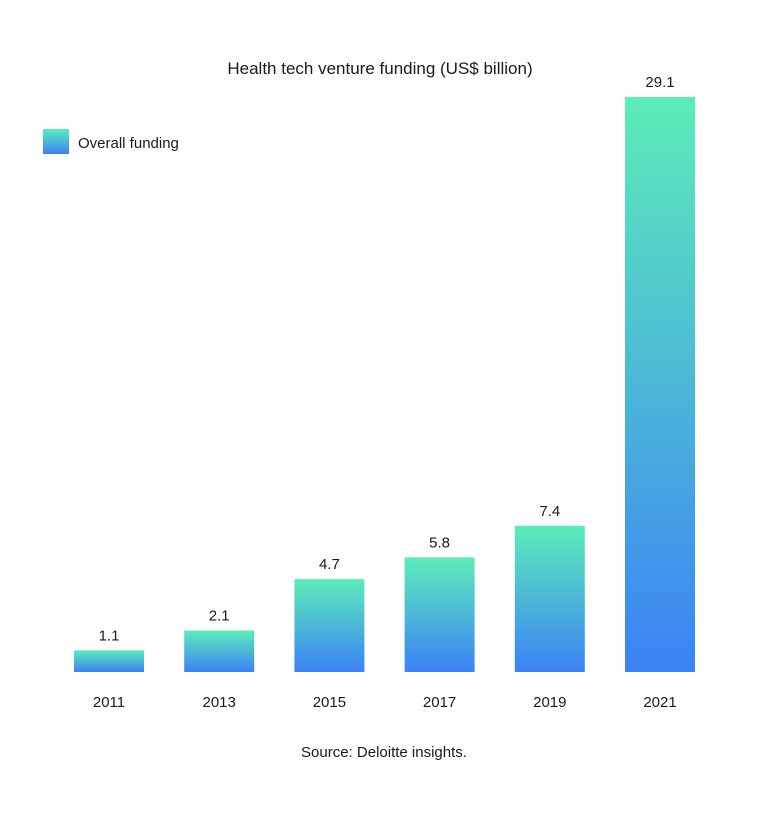 The image size is (768, 814). Describe the element at coordinates (549, 511) in the screenshot. I see `data-label-2019: 7.4` at that location.